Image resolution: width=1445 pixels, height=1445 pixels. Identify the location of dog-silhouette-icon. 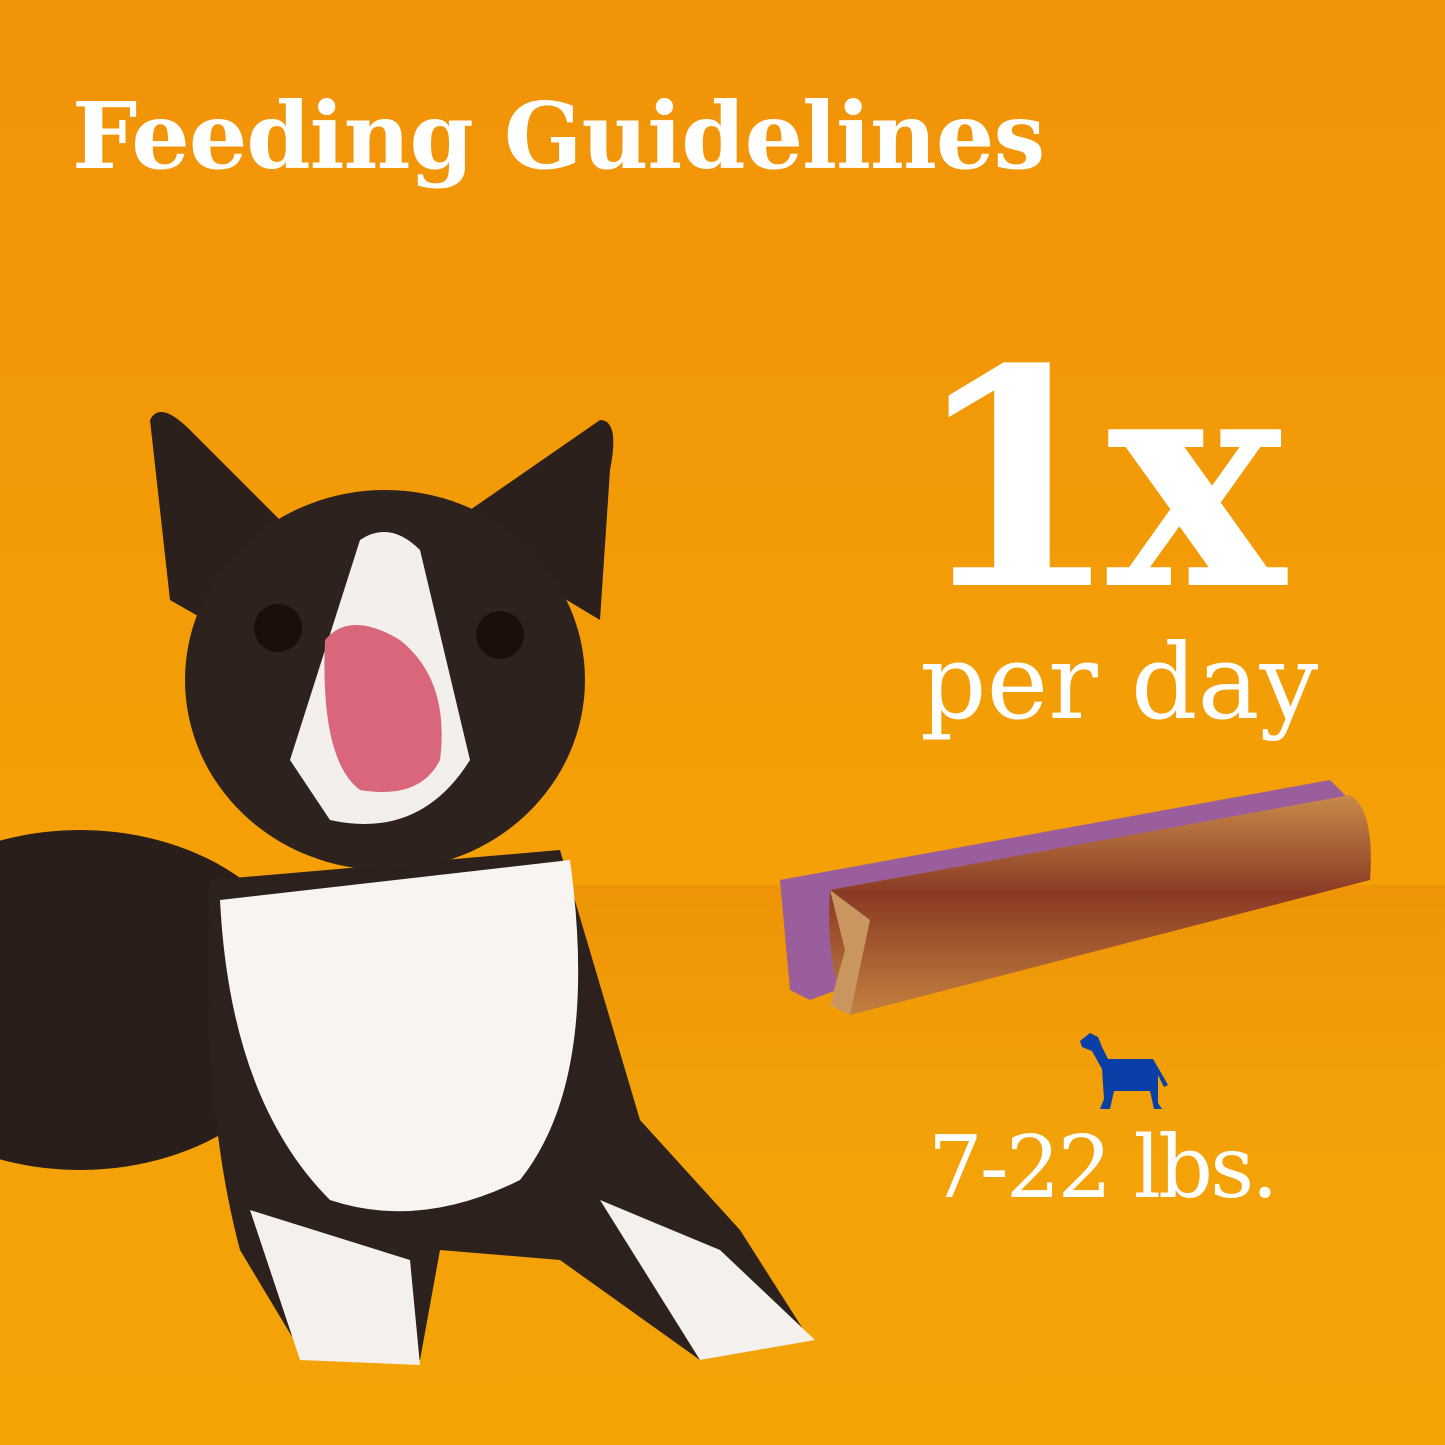
(1124, 1071).